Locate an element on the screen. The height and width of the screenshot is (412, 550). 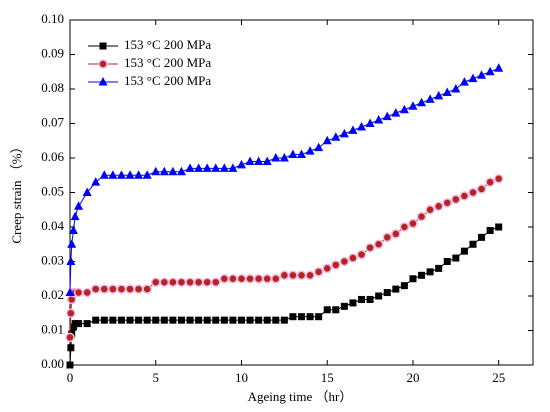
x-tick-label: 25 is located at coordinates (498, 377).